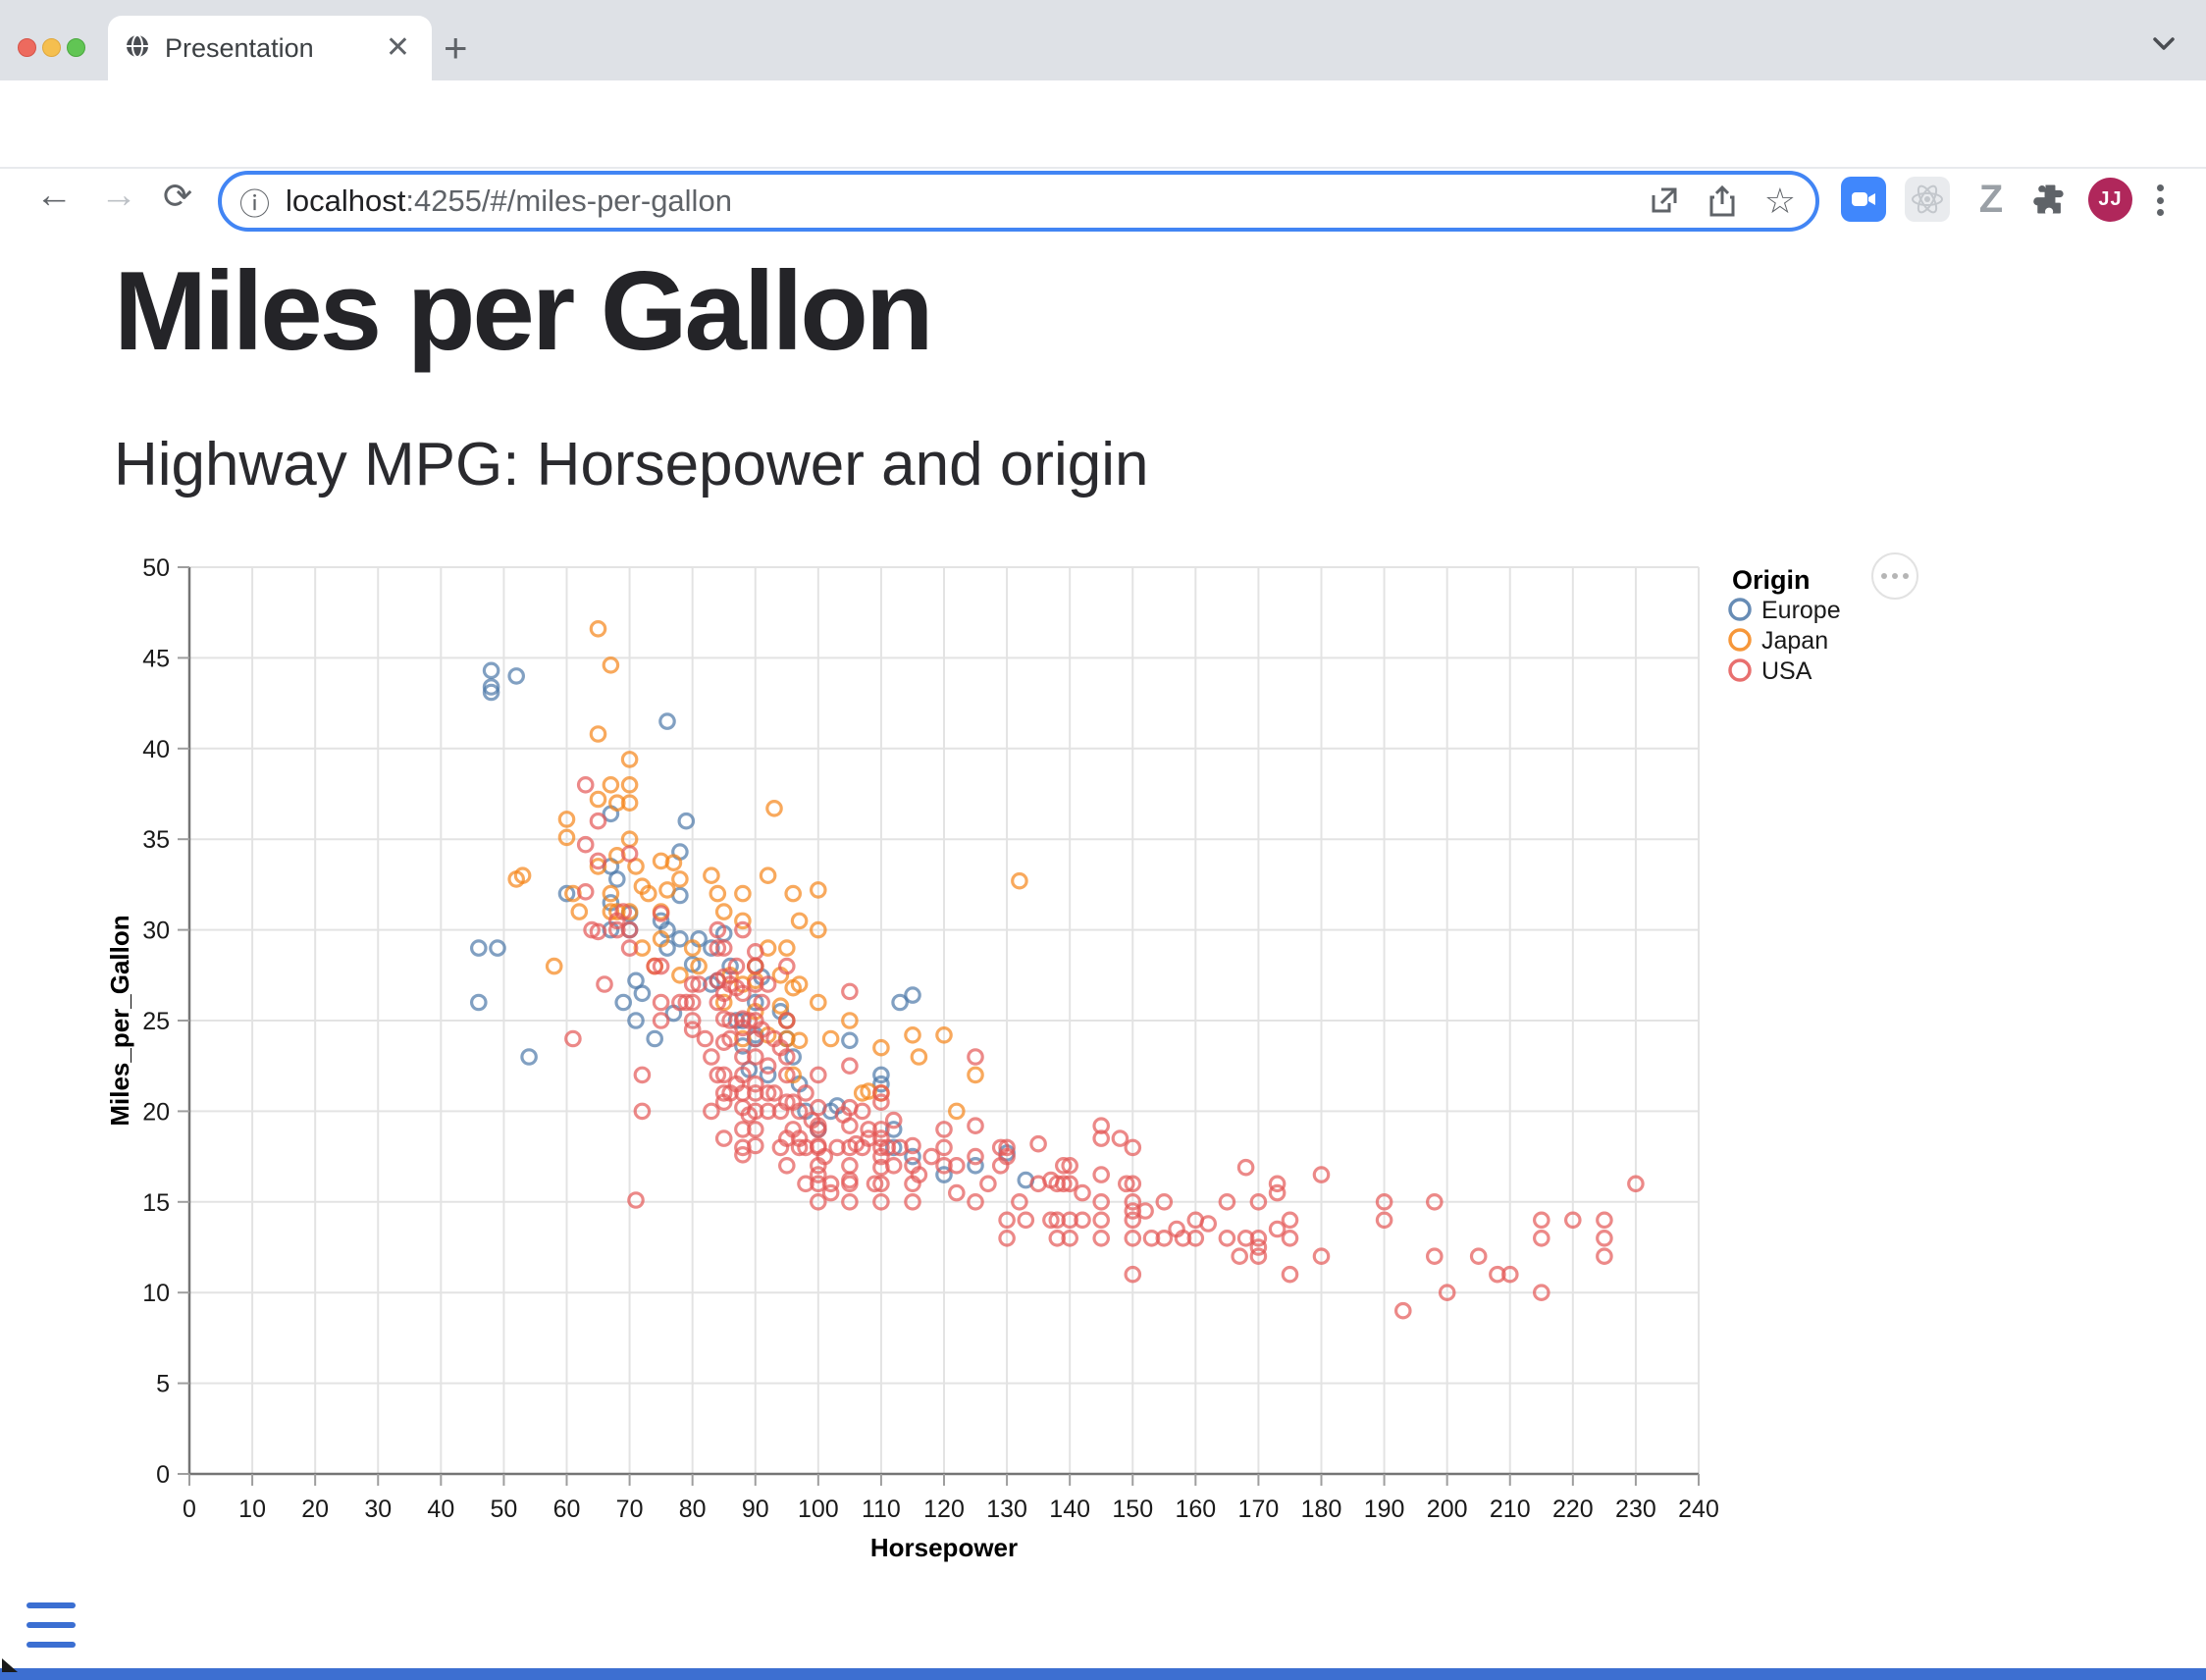  What do you see at coordinates (2163, 46) in the screenshot?
I see `chevron-down-icon` at bounding box center [2163, 46].